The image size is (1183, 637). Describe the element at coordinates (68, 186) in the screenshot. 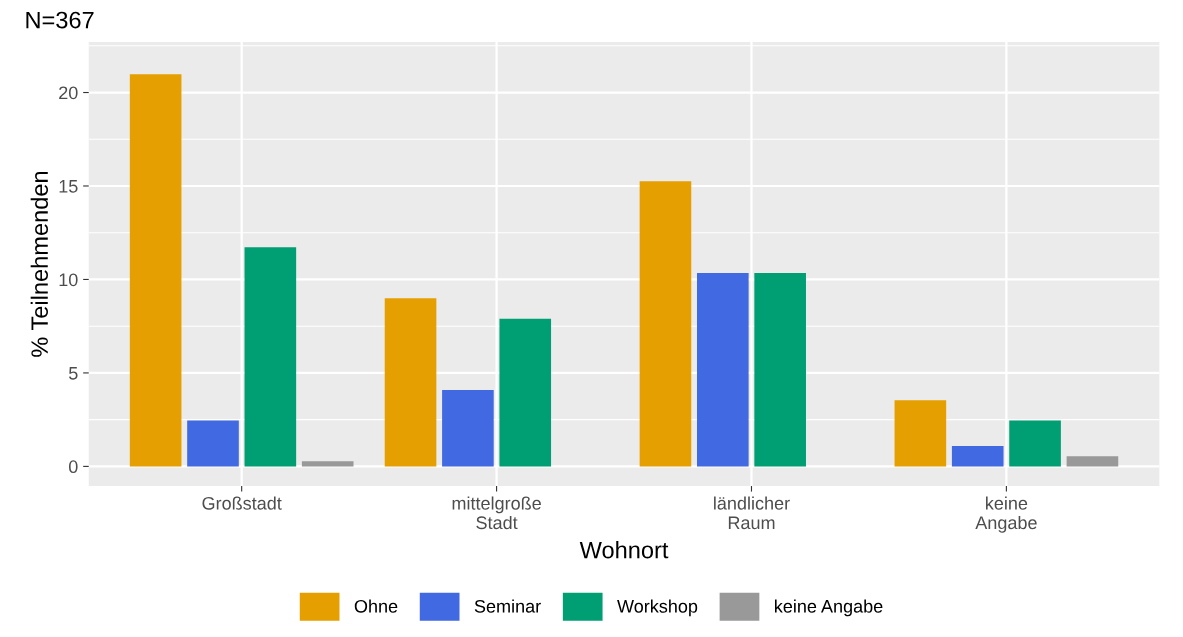

I see `y-tick-label: 15` at that location.